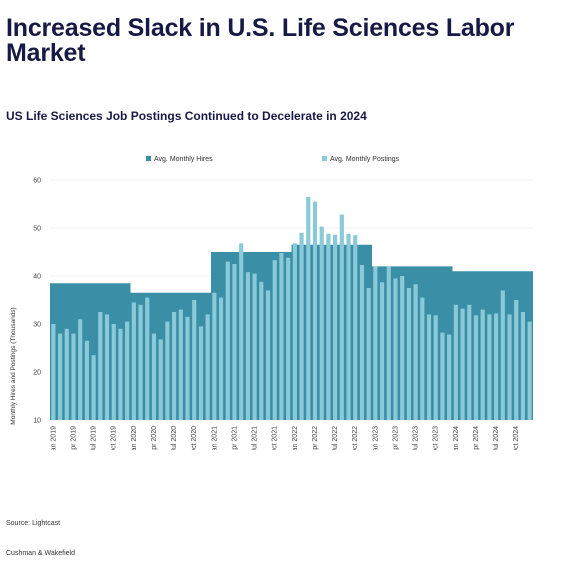  What do you see at coordinates (273, 159) in the screenshot?
I see `legend: Avg. Monthly Hires Avg. Monthly Postings` at bounding box center [273, 159].